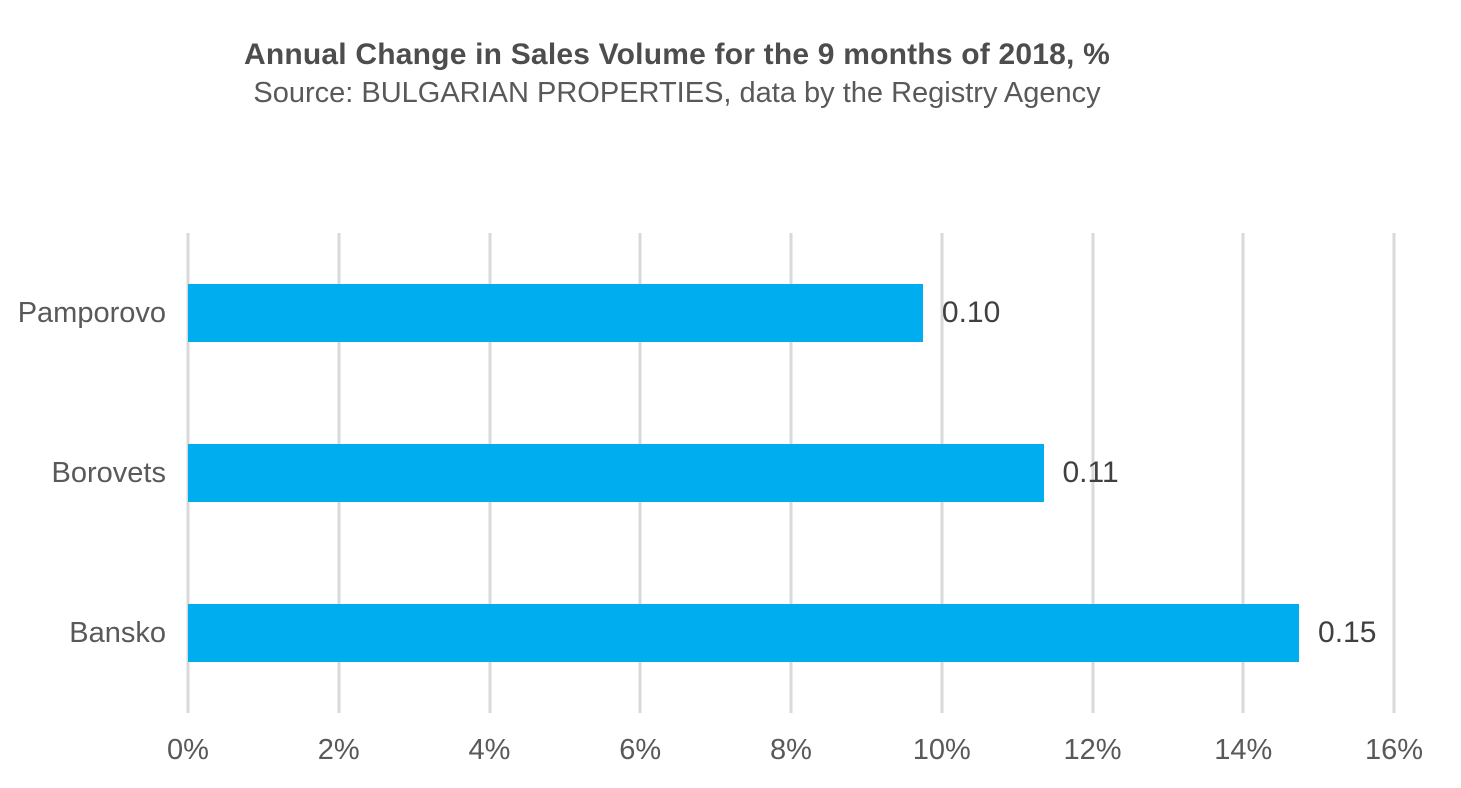 This screenshot has height=788, width=1461. I want to click on x-tick-label: 12%, so click(1092, 750).